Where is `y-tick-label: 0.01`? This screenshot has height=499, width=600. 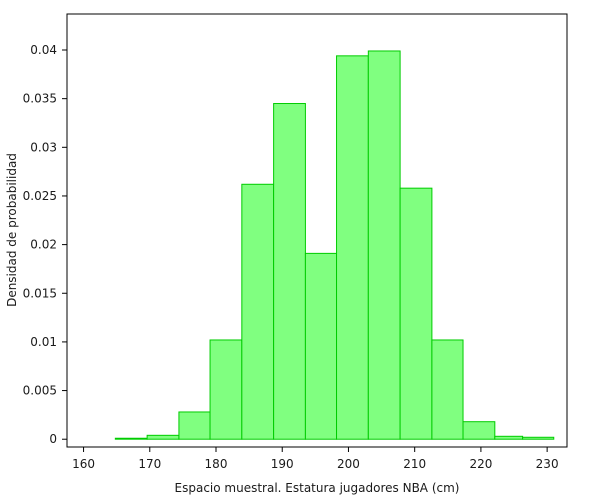
y-tick-label: 0.01 is located at coordinates (43, 342).